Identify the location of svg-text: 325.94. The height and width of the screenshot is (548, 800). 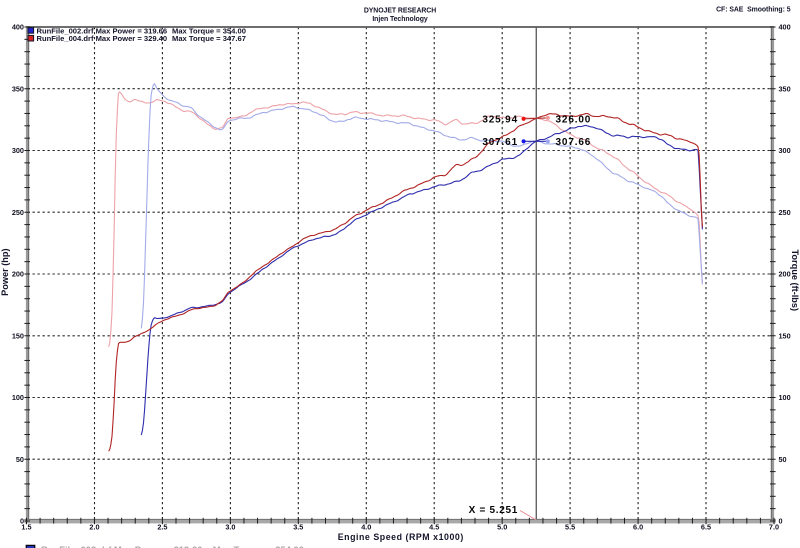
(500, 119).